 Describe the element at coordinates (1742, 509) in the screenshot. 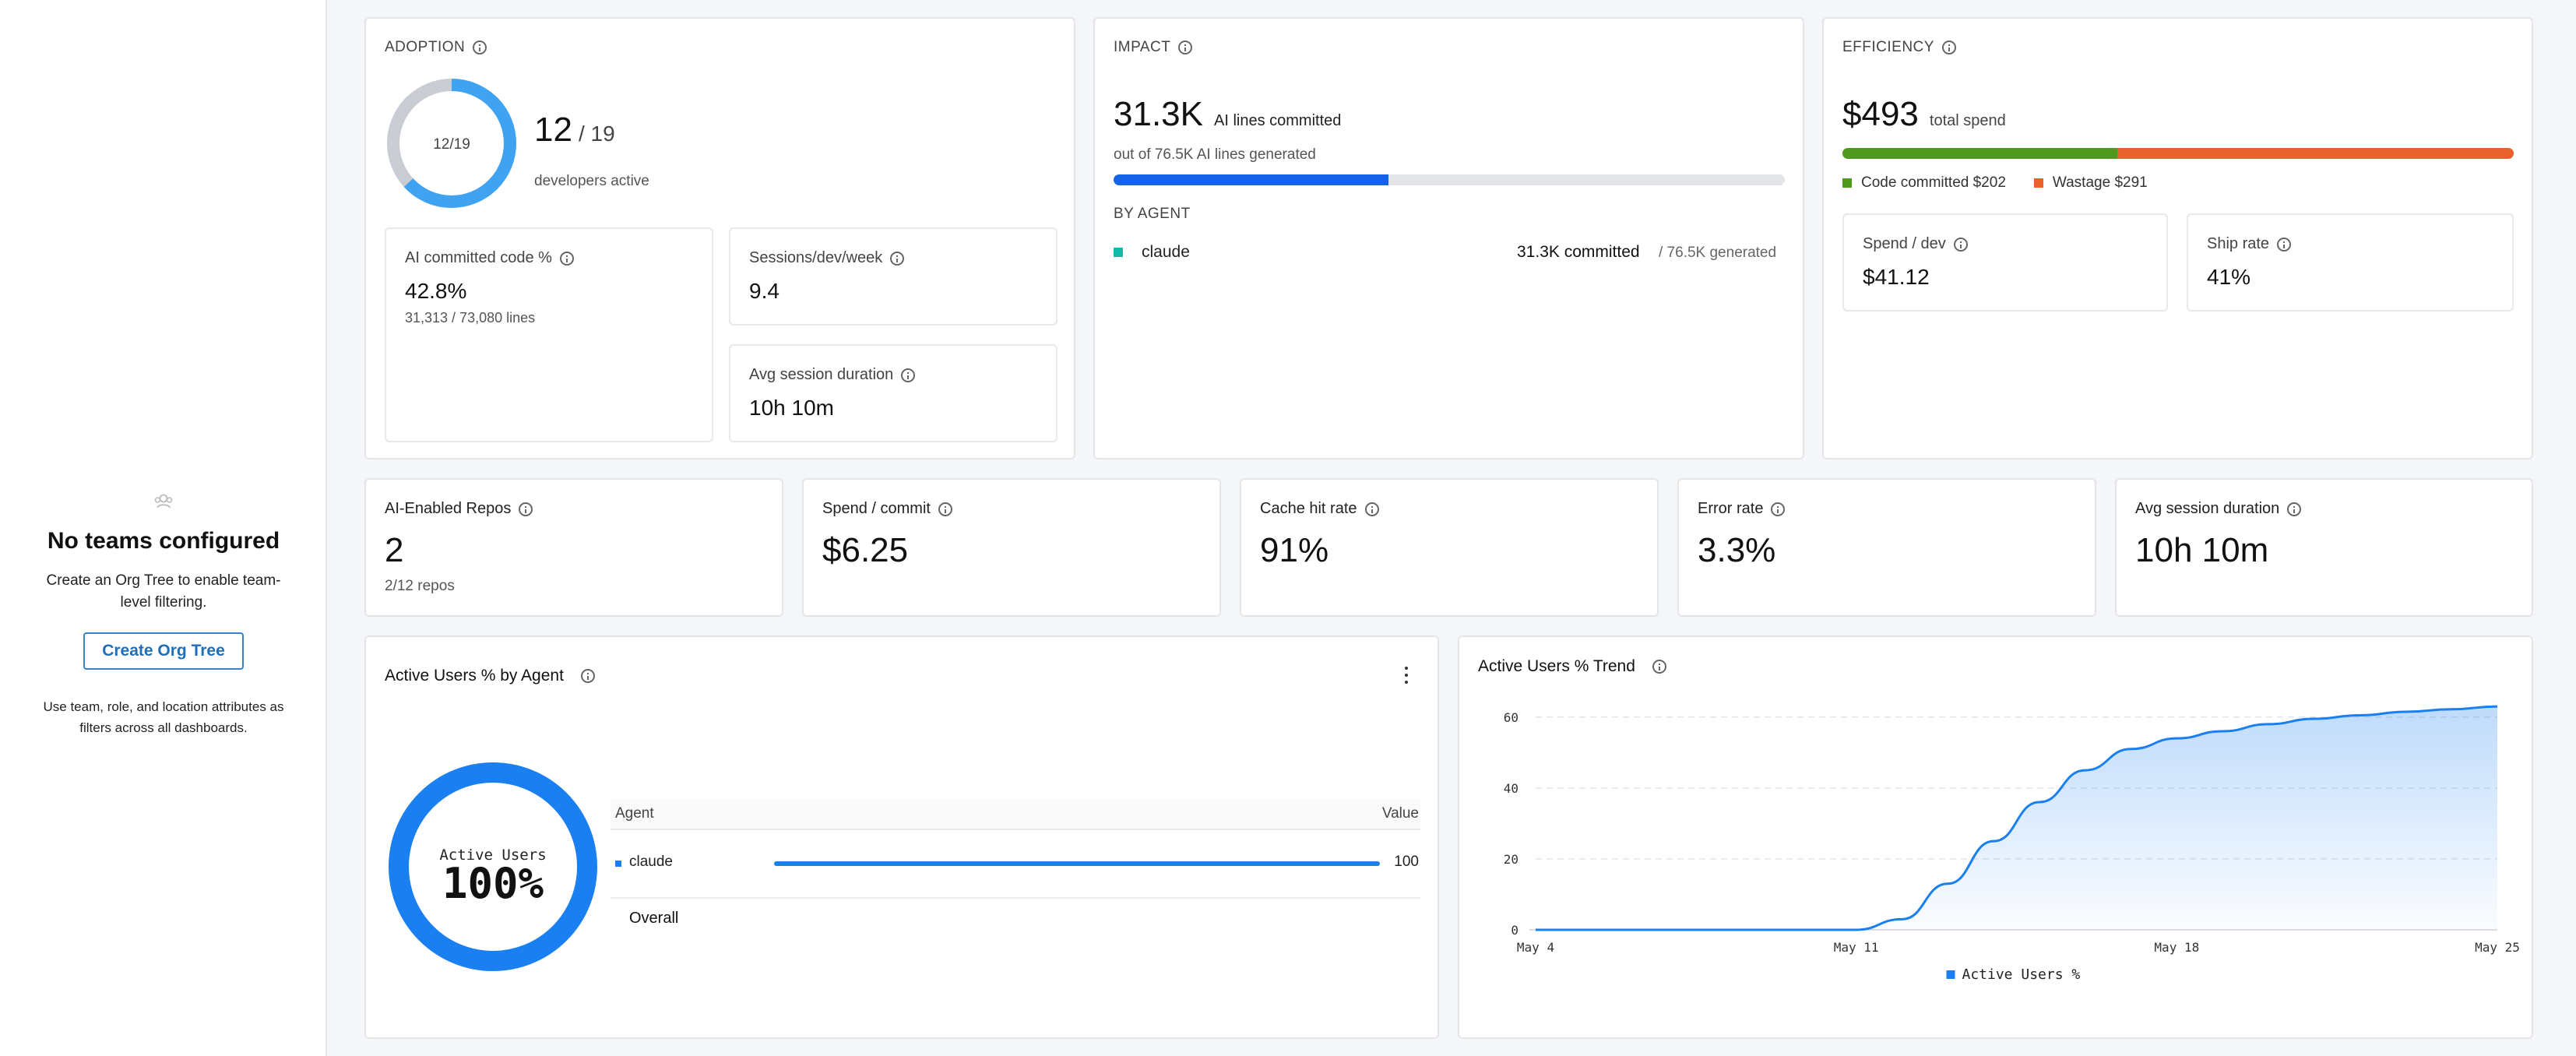

I see `kpi-label: Error rate` at that location.